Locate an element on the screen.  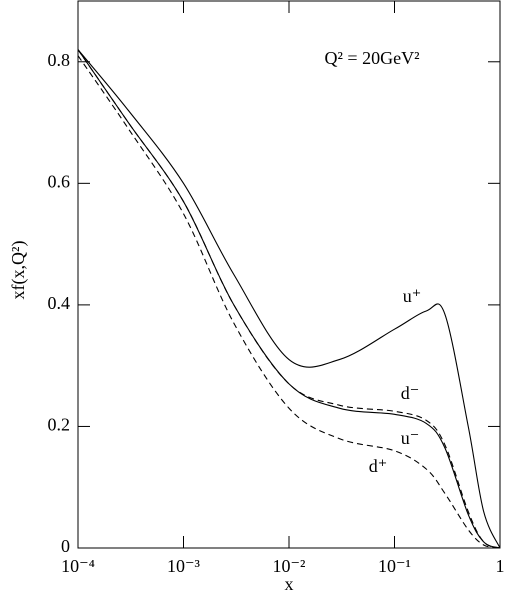
series-label: u⁻ is located at coordinates (410, 438).